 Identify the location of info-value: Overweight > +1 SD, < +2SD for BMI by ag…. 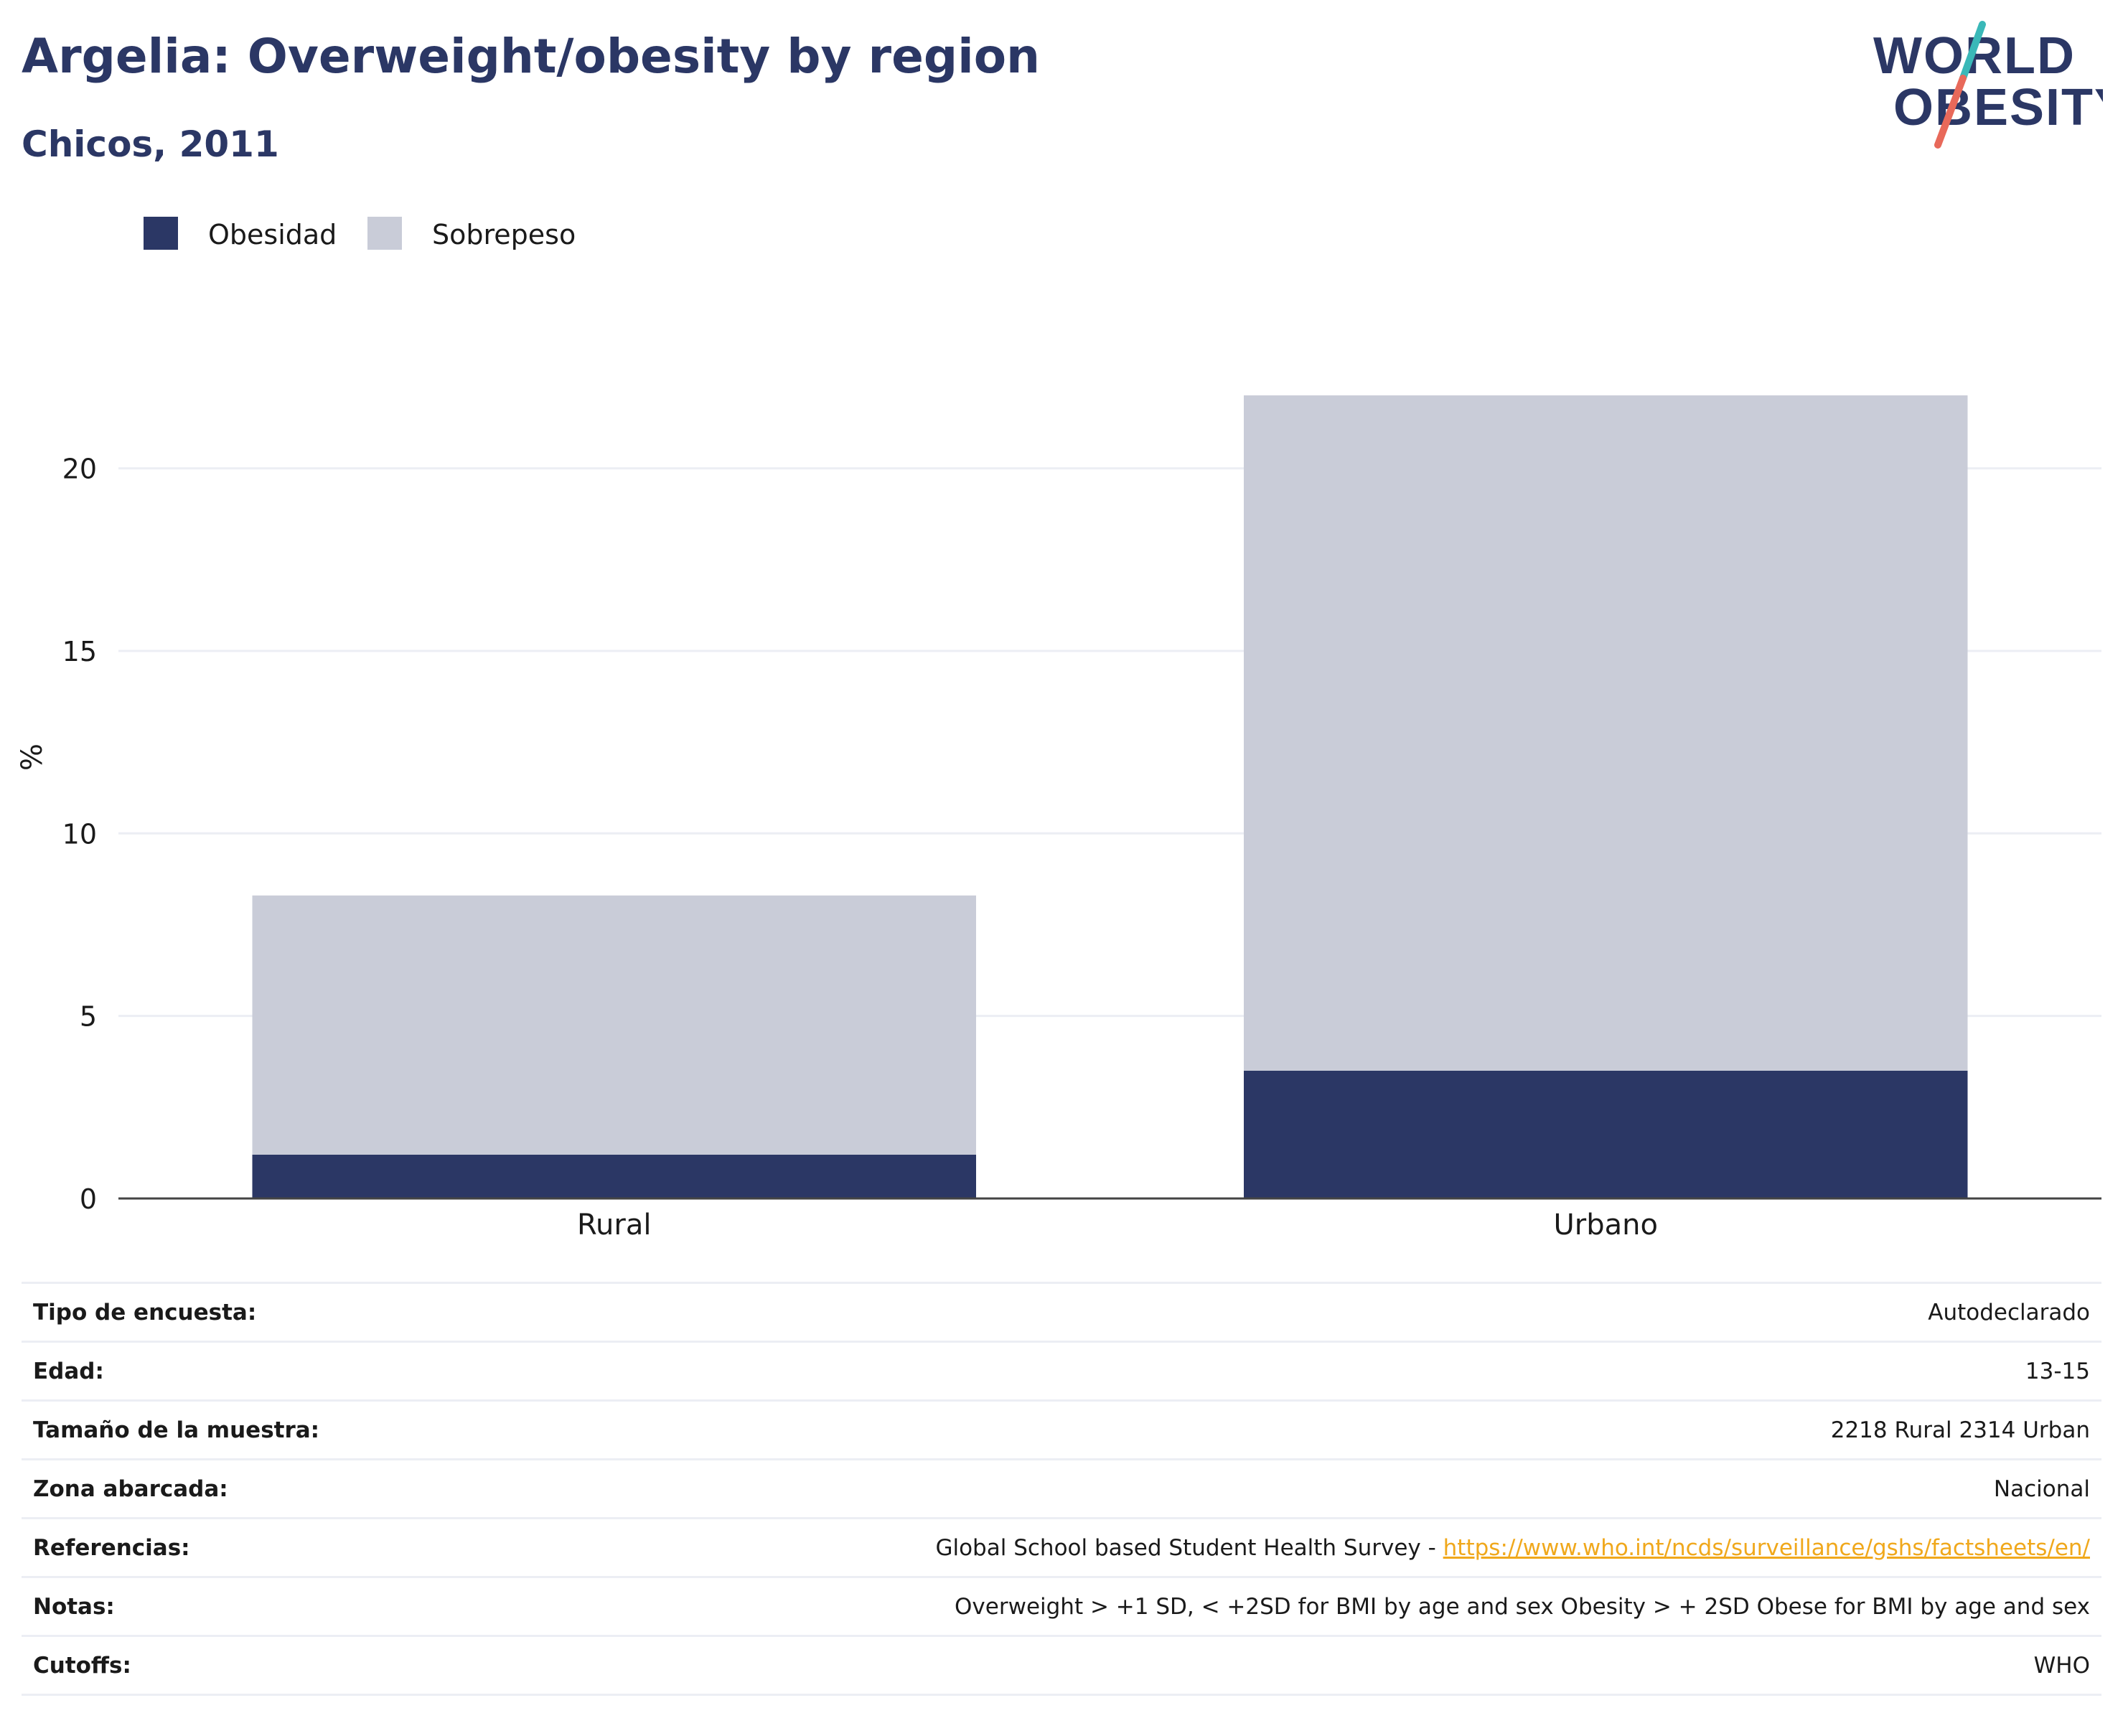
(1522, 1606).